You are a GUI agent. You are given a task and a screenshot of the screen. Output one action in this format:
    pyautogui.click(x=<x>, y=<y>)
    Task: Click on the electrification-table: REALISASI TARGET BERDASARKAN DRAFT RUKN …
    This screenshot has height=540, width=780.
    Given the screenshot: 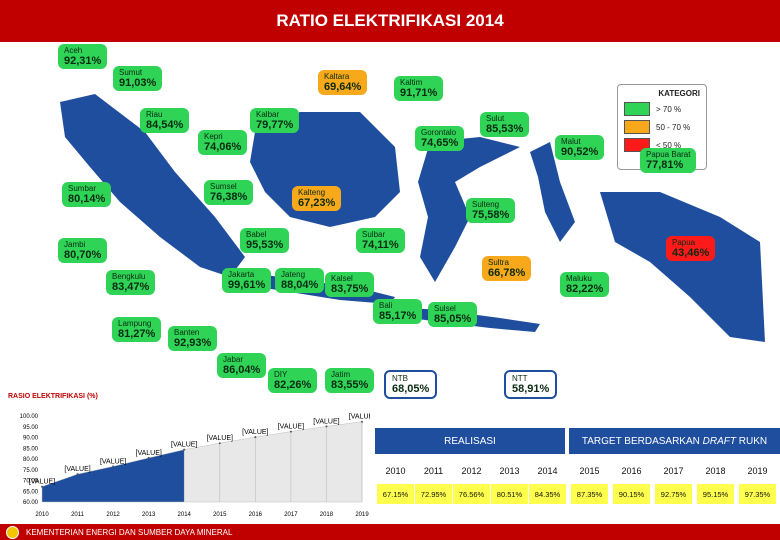 What is the action you would take?
    pyautogui.click(x=577, y=475)
    